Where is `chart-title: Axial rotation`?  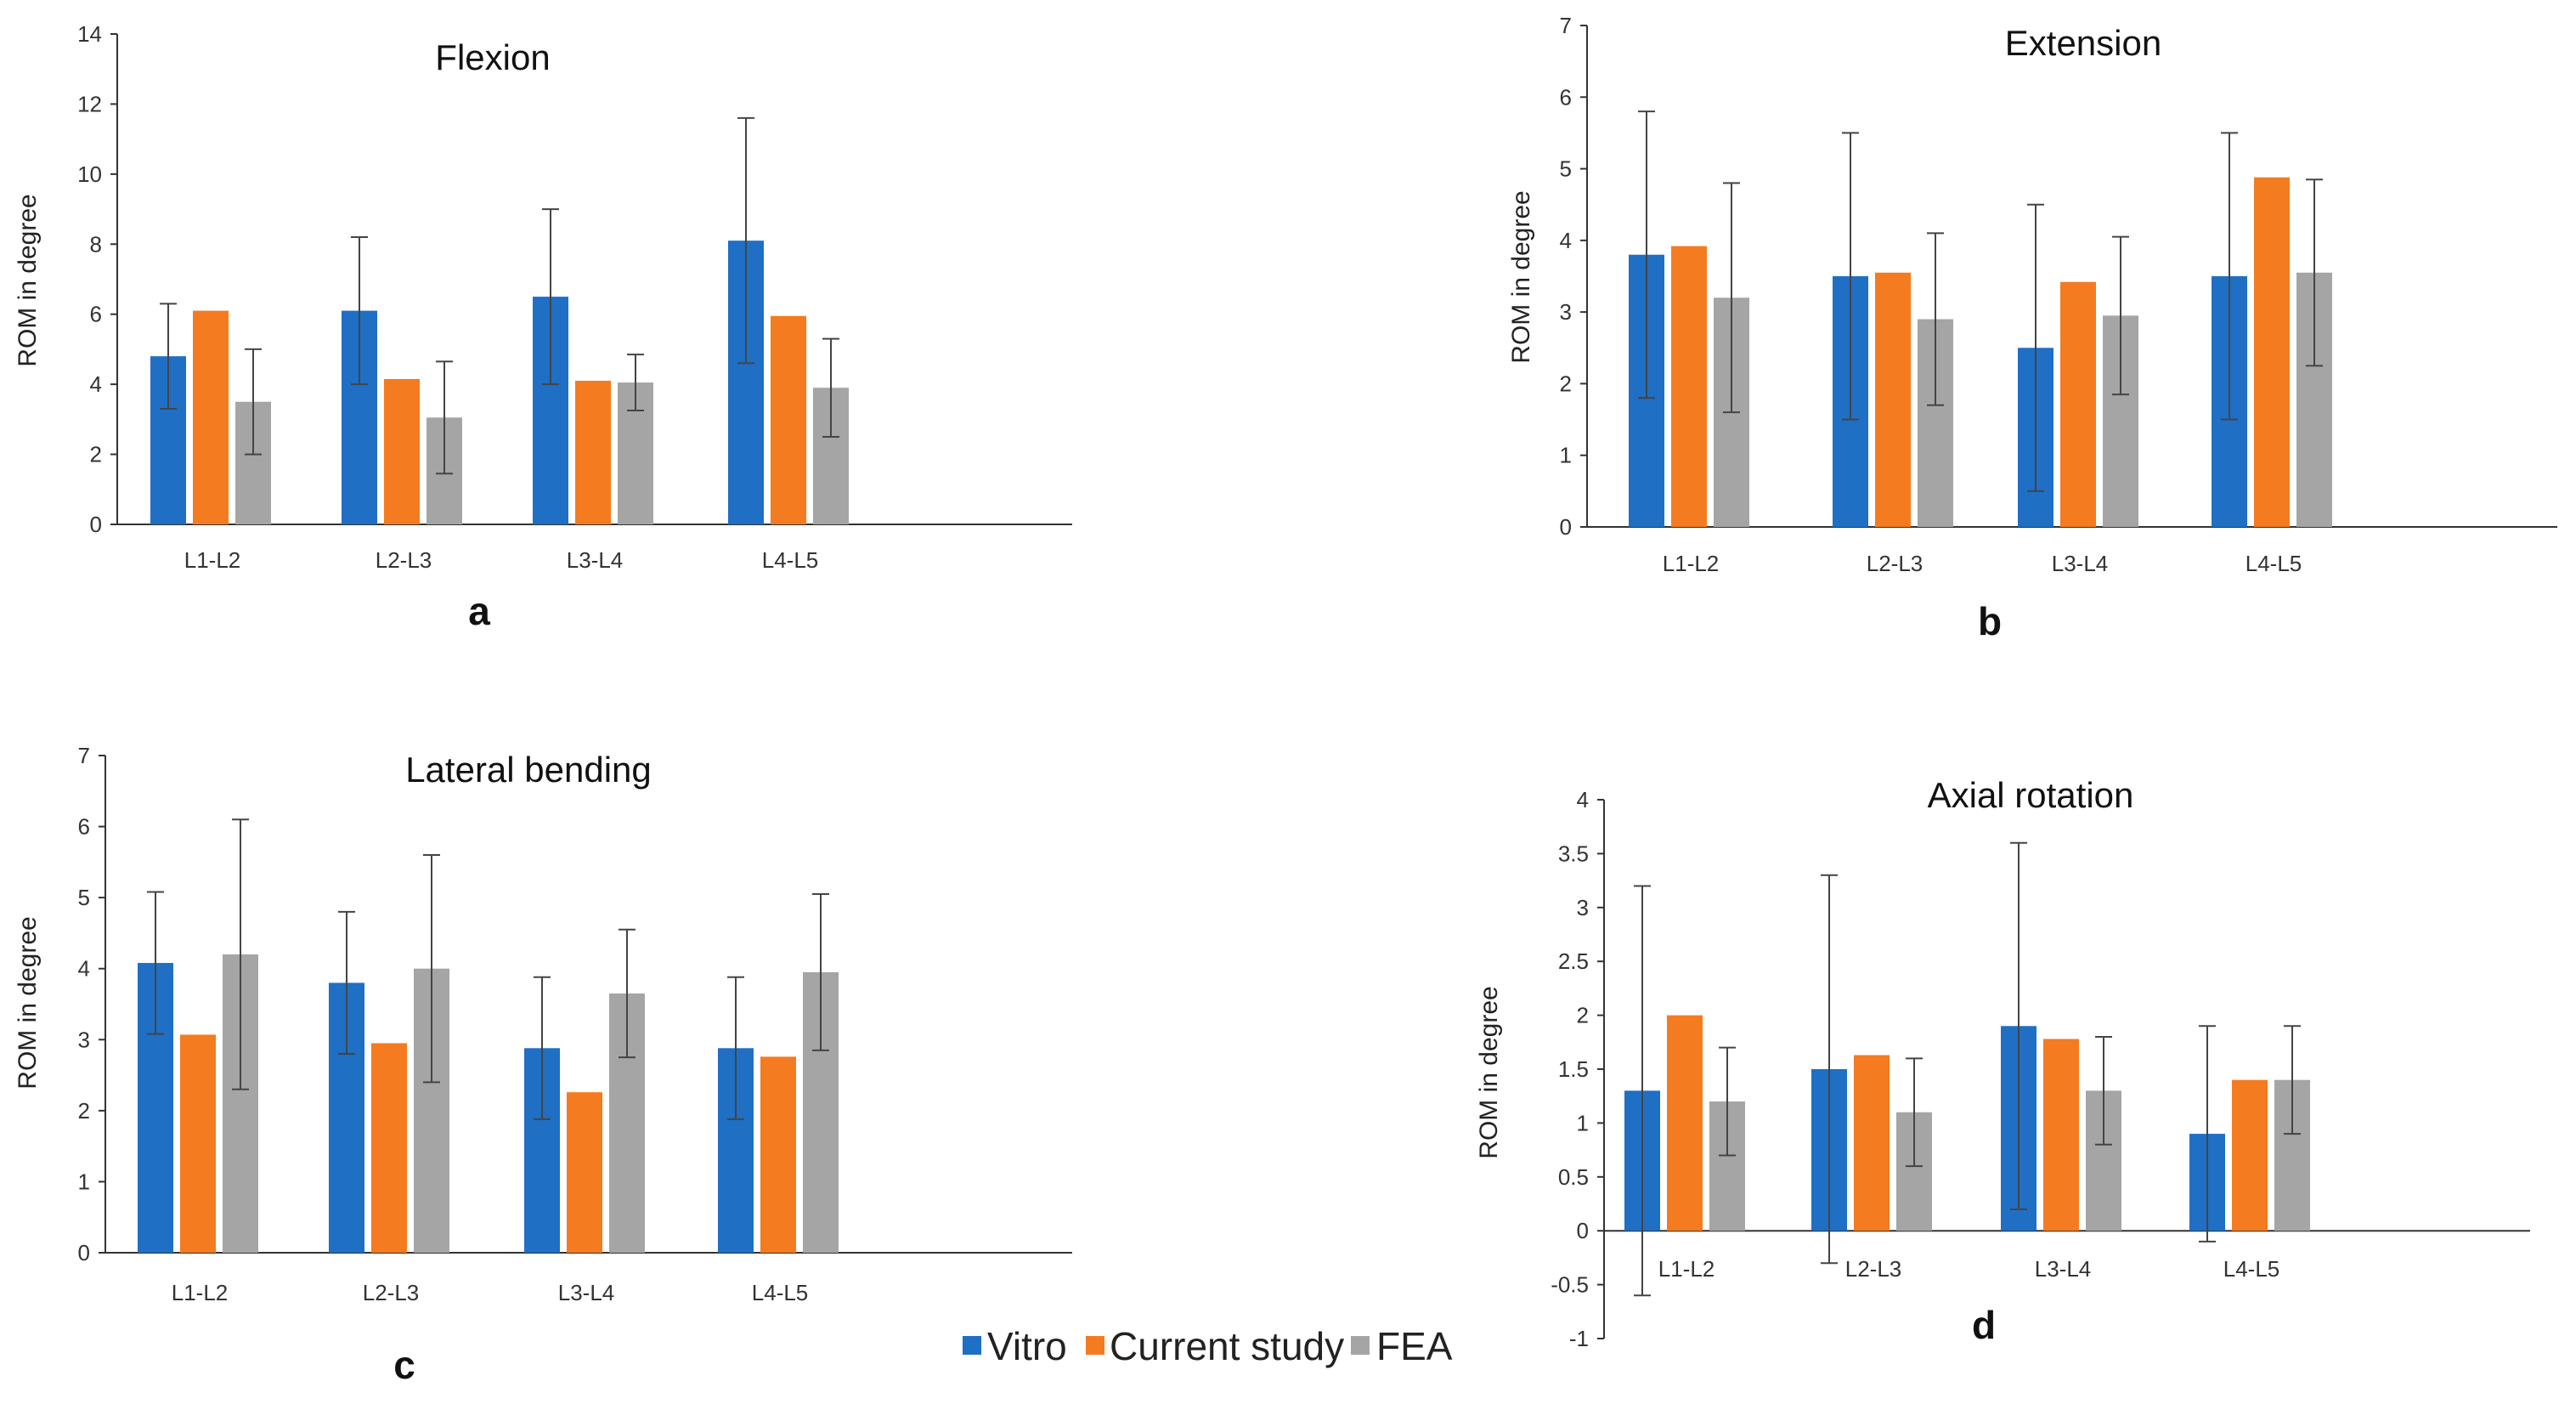 chart-title: Axial rotation is located at coordinates (2031, 795).